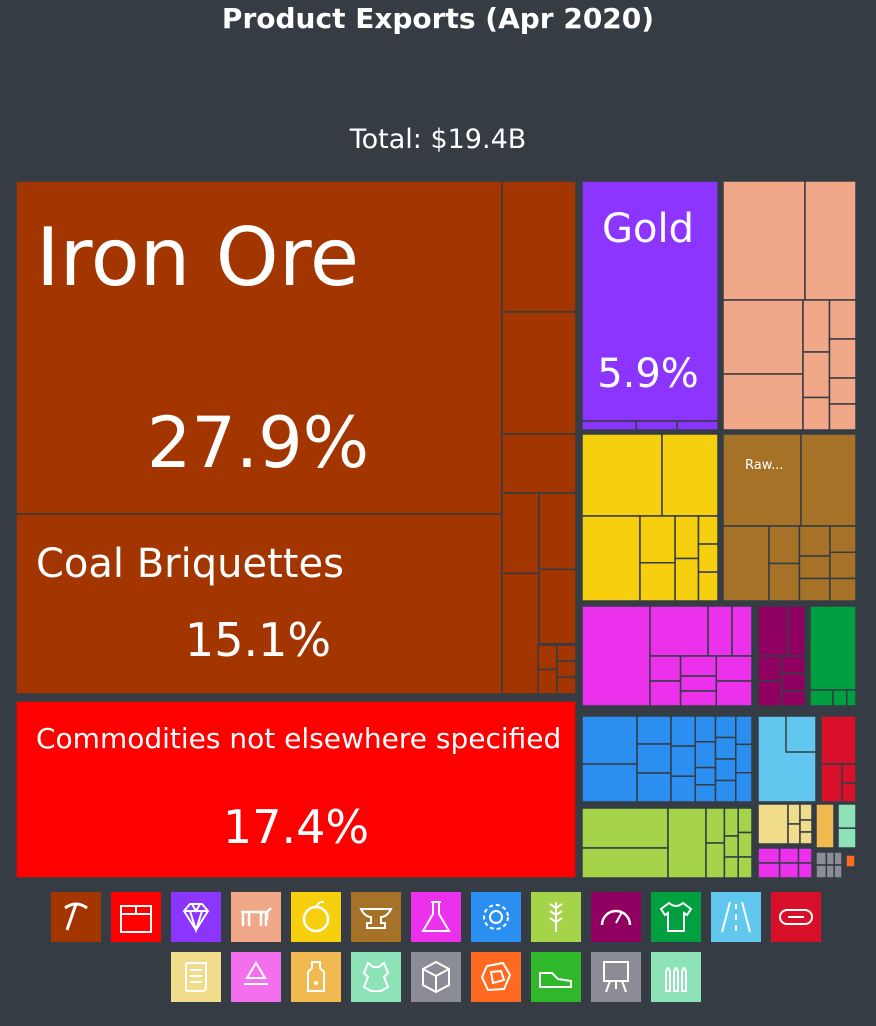 The width and height of the screenshot is (876, 1026). What do you see at coordinates (316, 917) in the screenshot?
I see `fruit-icon` at bounding box center [316, 917].